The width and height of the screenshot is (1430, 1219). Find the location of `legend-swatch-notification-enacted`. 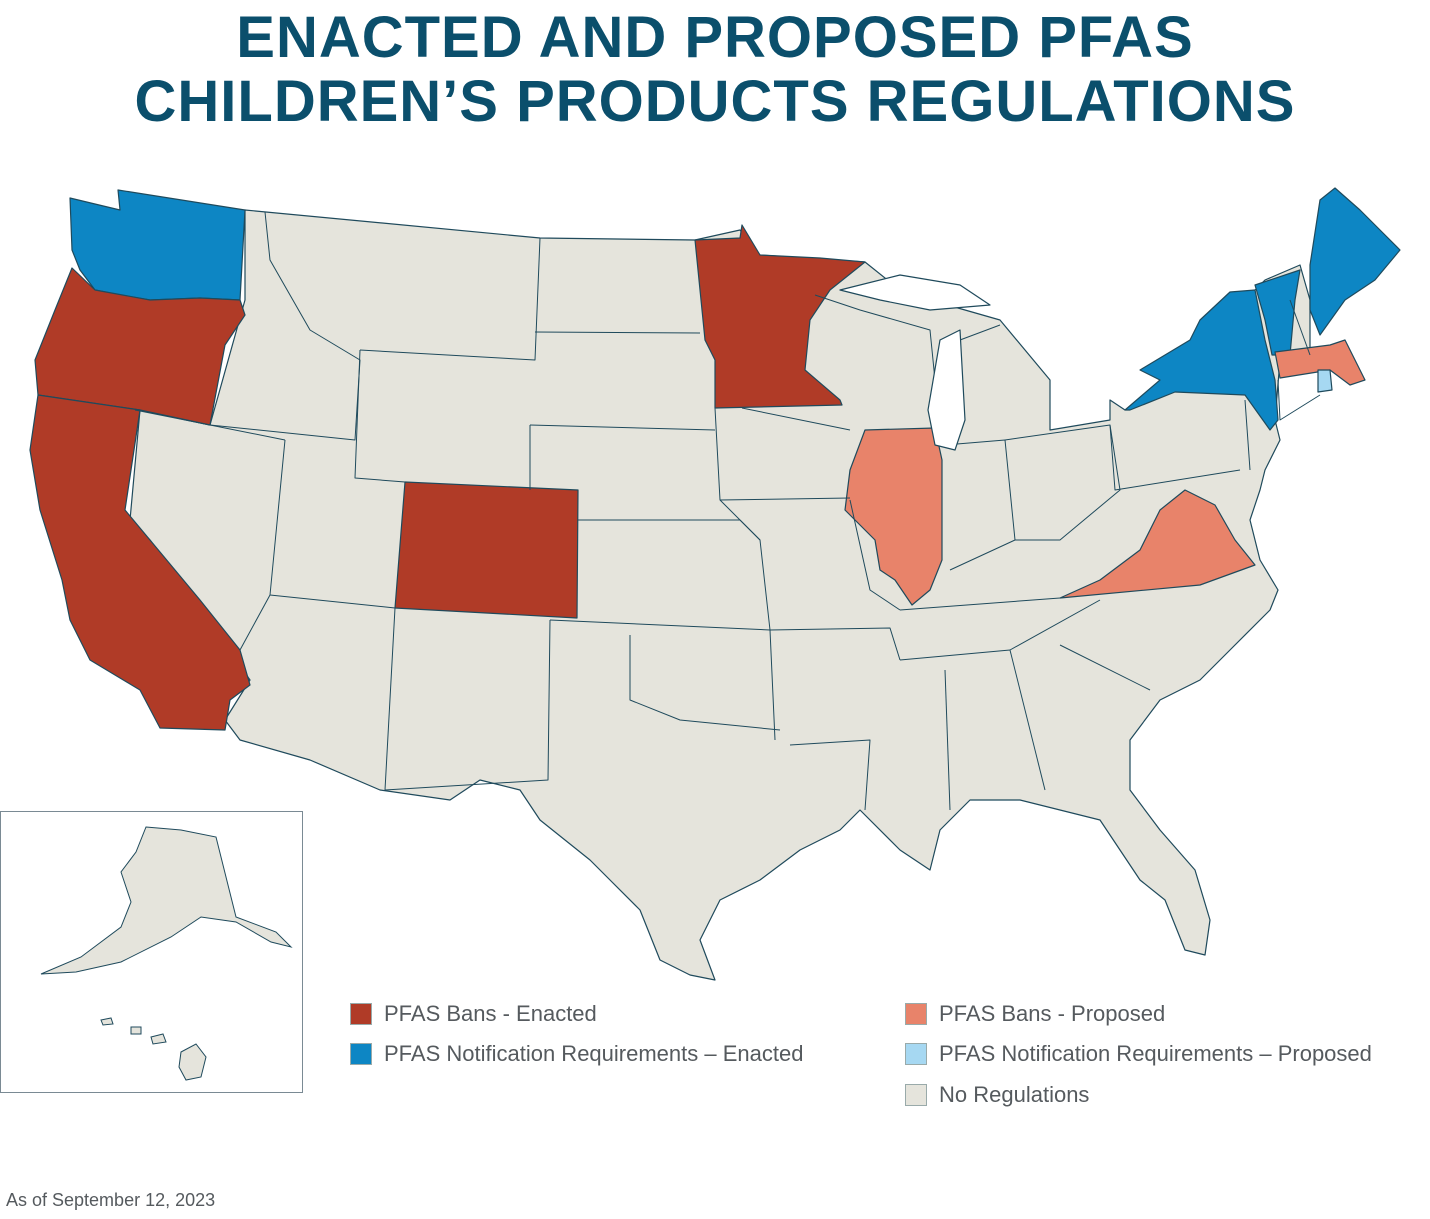

legend-swatch-notification-enacted is located at coordinates (361, 1054).